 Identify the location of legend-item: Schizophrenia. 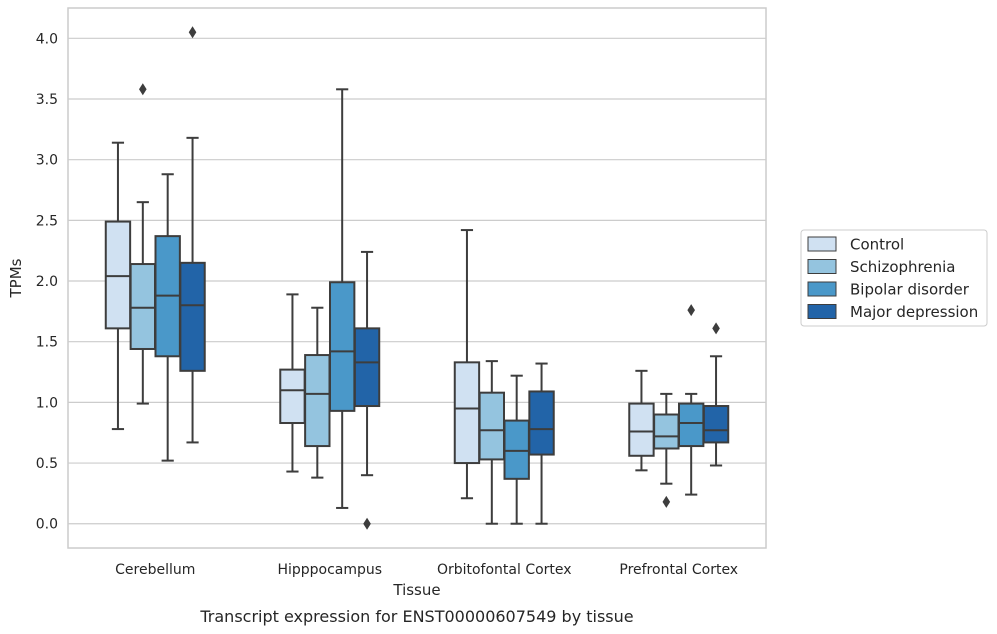
(881, 267).